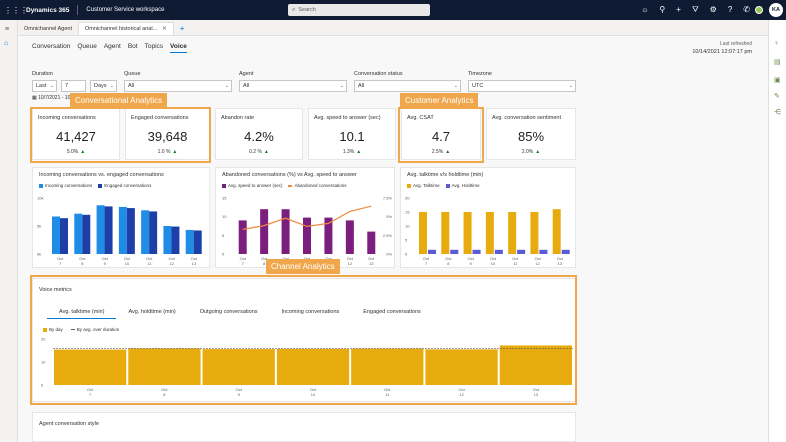 This screenshot has width=786, height=442. What do you see at coordinates (777, 62) in the screenshot?
I see `form-icon: ▤` at bounding box center [777, 62].